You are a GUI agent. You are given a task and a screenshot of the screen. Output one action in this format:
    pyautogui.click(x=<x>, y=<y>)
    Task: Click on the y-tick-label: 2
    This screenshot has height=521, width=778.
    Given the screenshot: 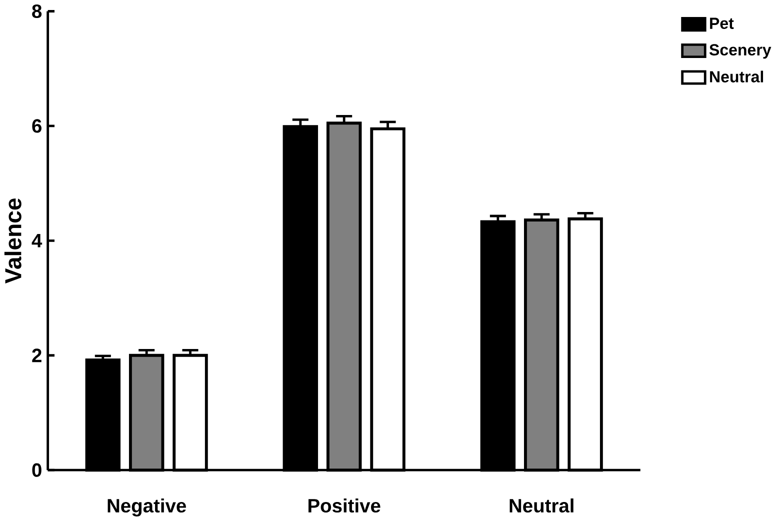 What is the action you would take?
    pyautogui.click(x=37, y=355)
    